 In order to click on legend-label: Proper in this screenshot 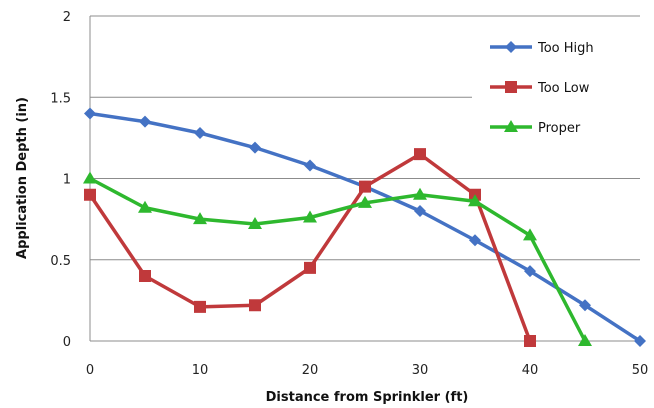, I will do `click(559, 128)`.